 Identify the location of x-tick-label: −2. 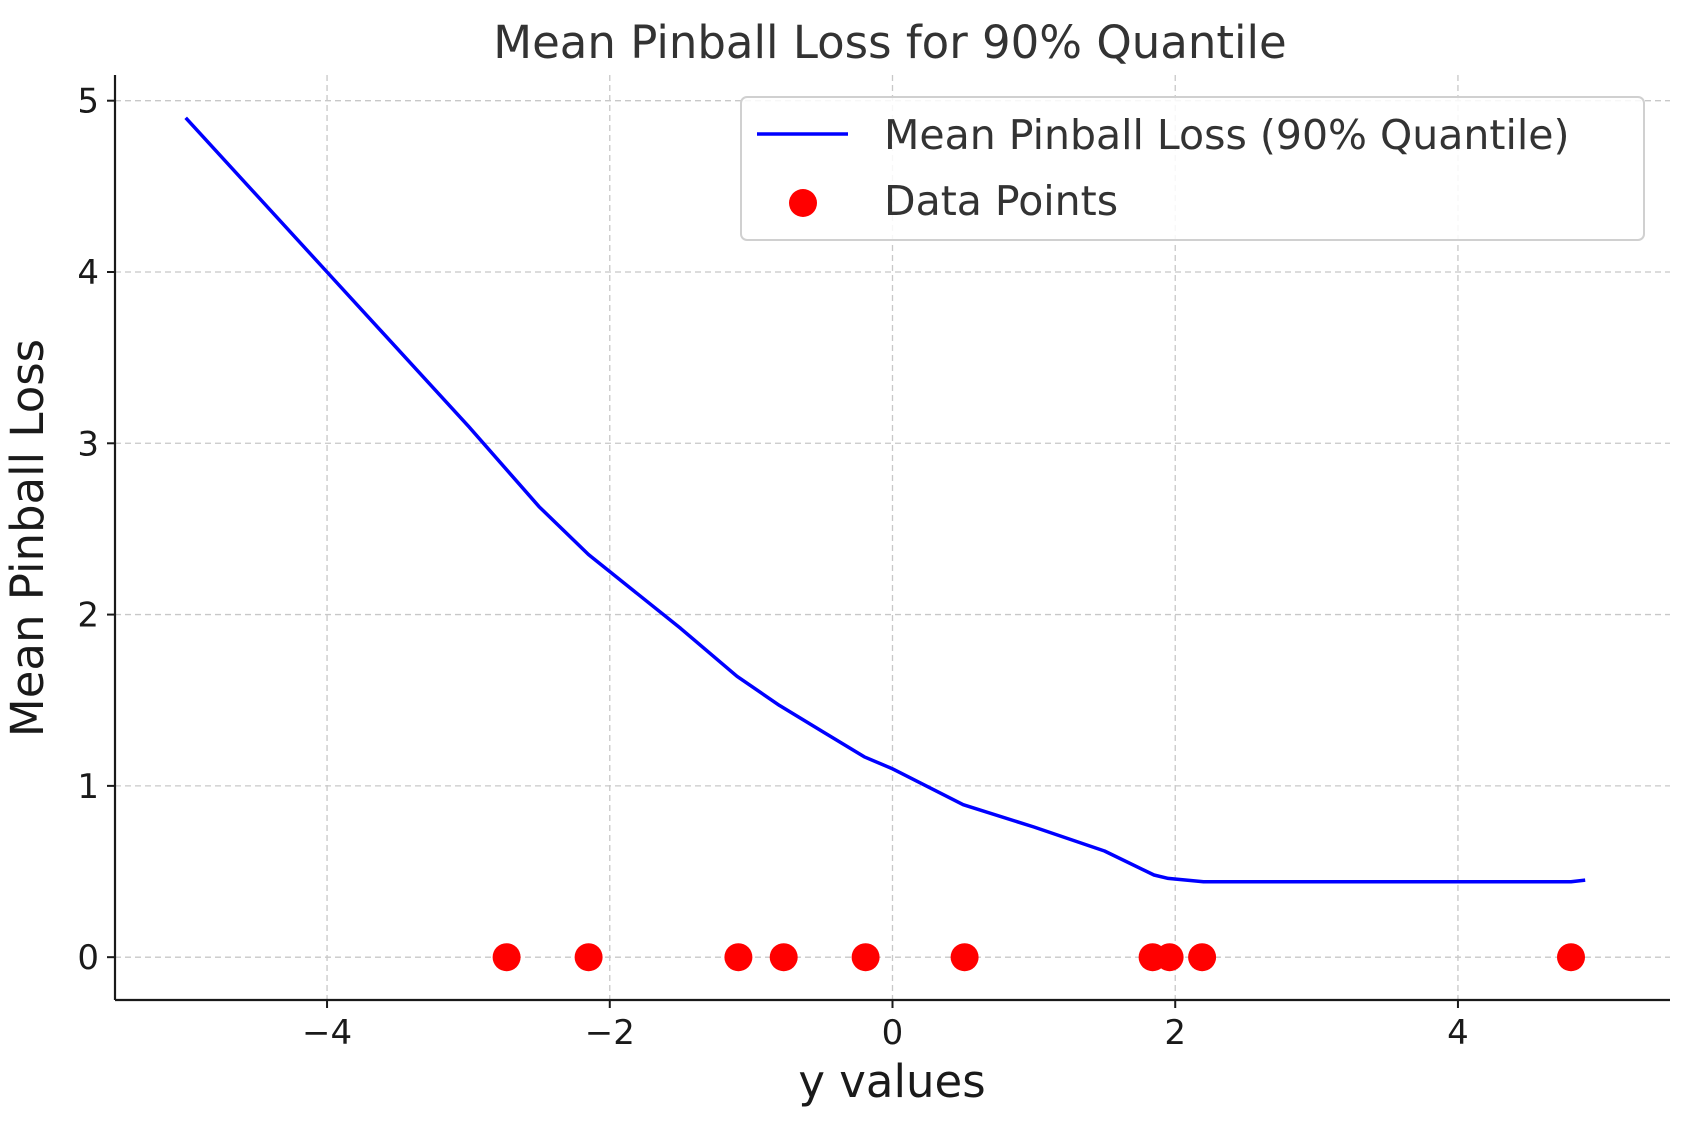
(610, 1033).